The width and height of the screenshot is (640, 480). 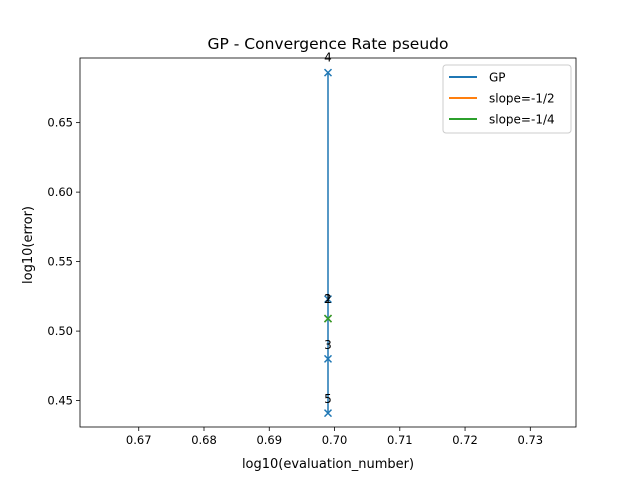 I want to click on chart-title: GP - Convergence Rate pseudo, so click(x=328, y=44).